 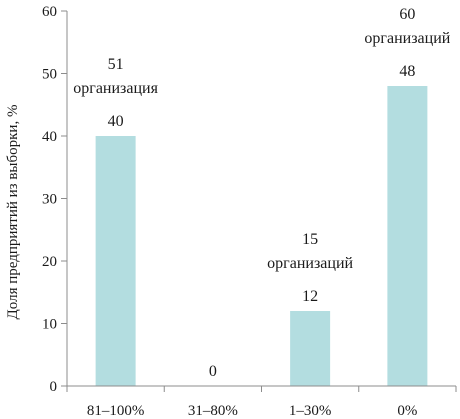 What do you see at coordinates (49, 137) in the screenshot?
I see `y-tick-label: 40` at bounding box center [49, 137].